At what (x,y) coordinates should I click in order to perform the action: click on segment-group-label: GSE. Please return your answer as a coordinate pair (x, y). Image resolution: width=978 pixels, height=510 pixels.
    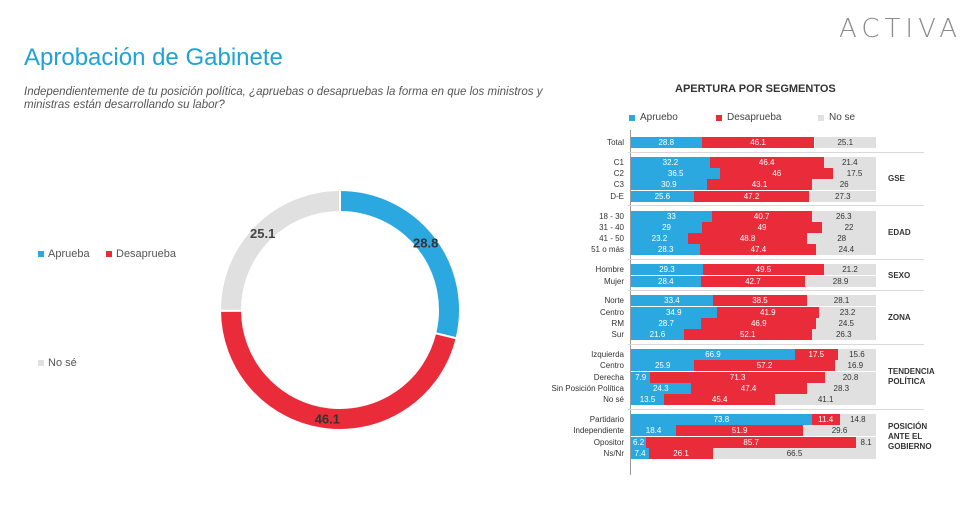
    Looking at the image, I should click on (896, 179).